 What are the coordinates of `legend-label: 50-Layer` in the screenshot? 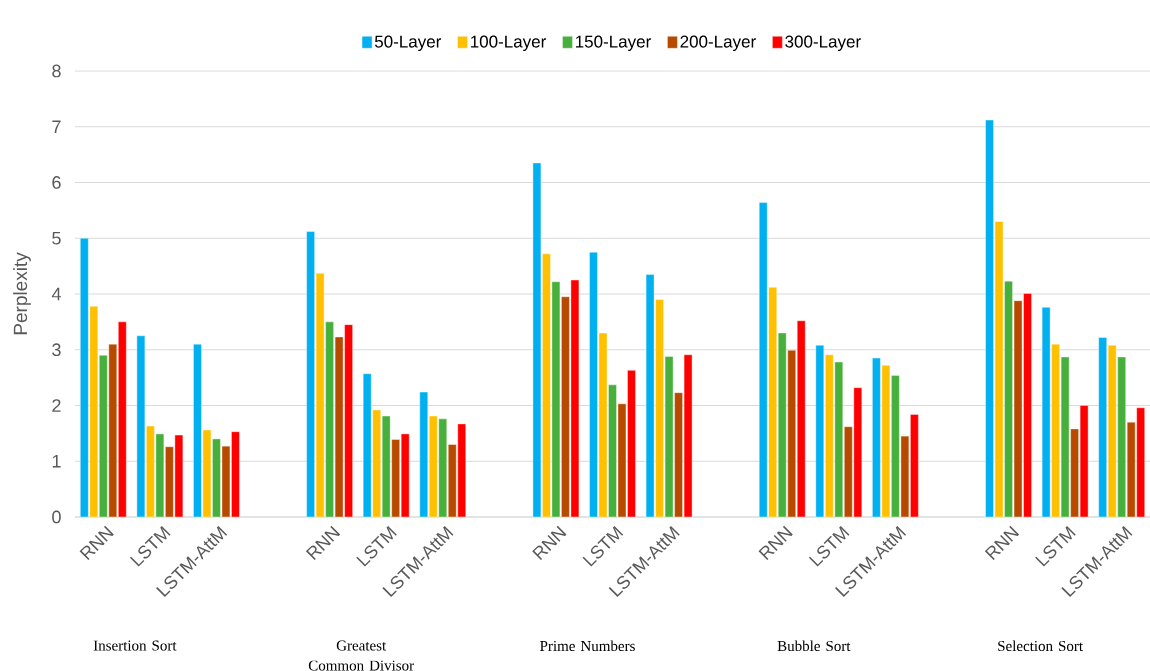 It's located at (408, 43).